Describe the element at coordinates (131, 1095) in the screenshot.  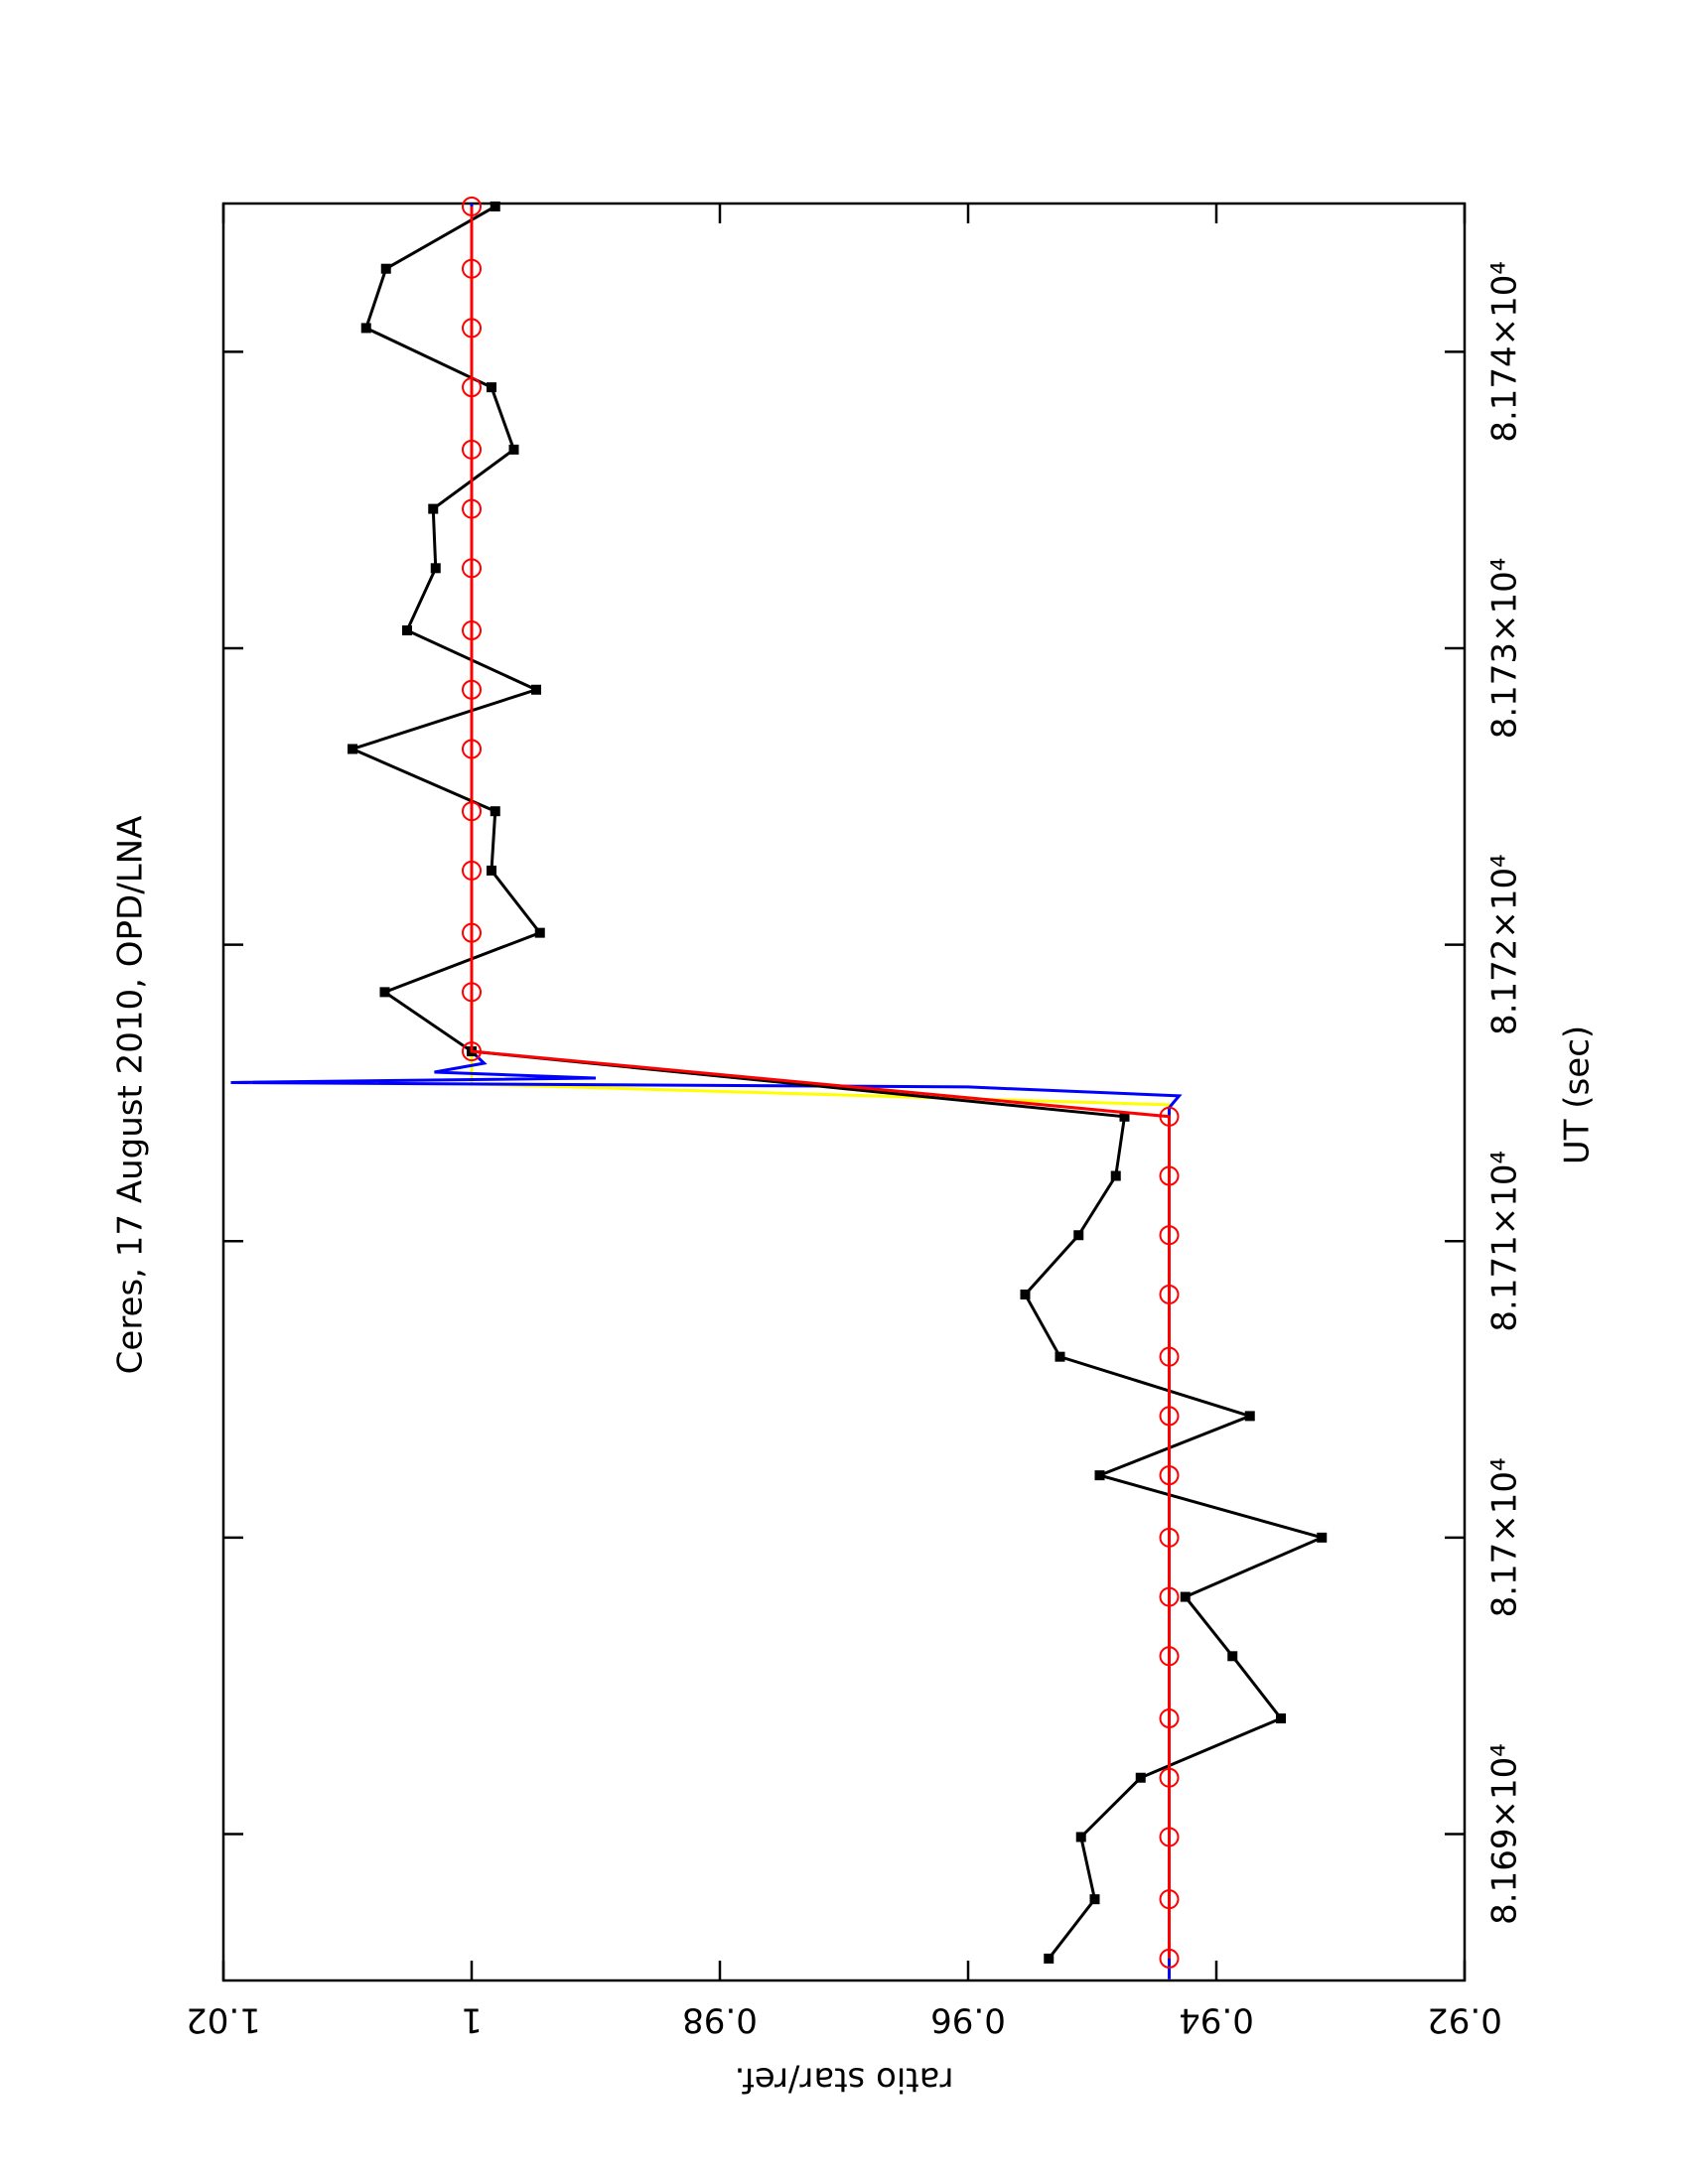
I see `chart-title: Ceres, 17 August 2010, OPD/LNA` at that location.